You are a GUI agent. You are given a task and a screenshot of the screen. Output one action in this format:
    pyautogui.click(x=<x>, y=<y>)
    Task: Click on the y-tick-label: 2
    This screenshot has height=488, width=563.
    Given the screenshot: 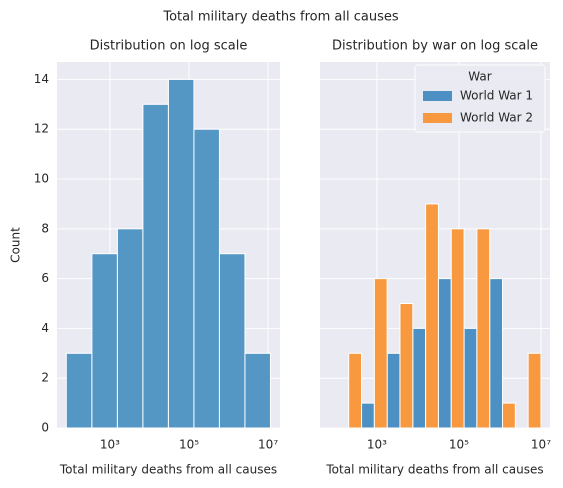 What is the action you would take?
    pyautogui.click(x=45, y=378)
    